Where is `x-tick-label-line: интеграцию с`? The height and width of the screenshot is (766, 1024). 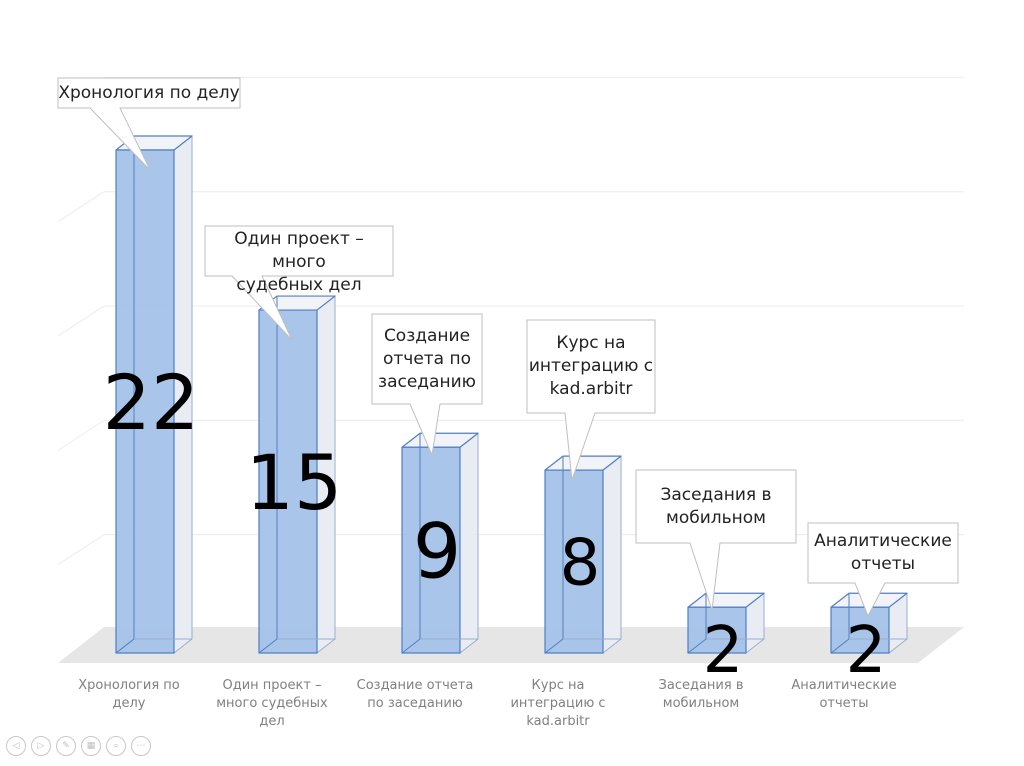
x-tick-label-line: интеграцию с is located at coordinates (558, 703).